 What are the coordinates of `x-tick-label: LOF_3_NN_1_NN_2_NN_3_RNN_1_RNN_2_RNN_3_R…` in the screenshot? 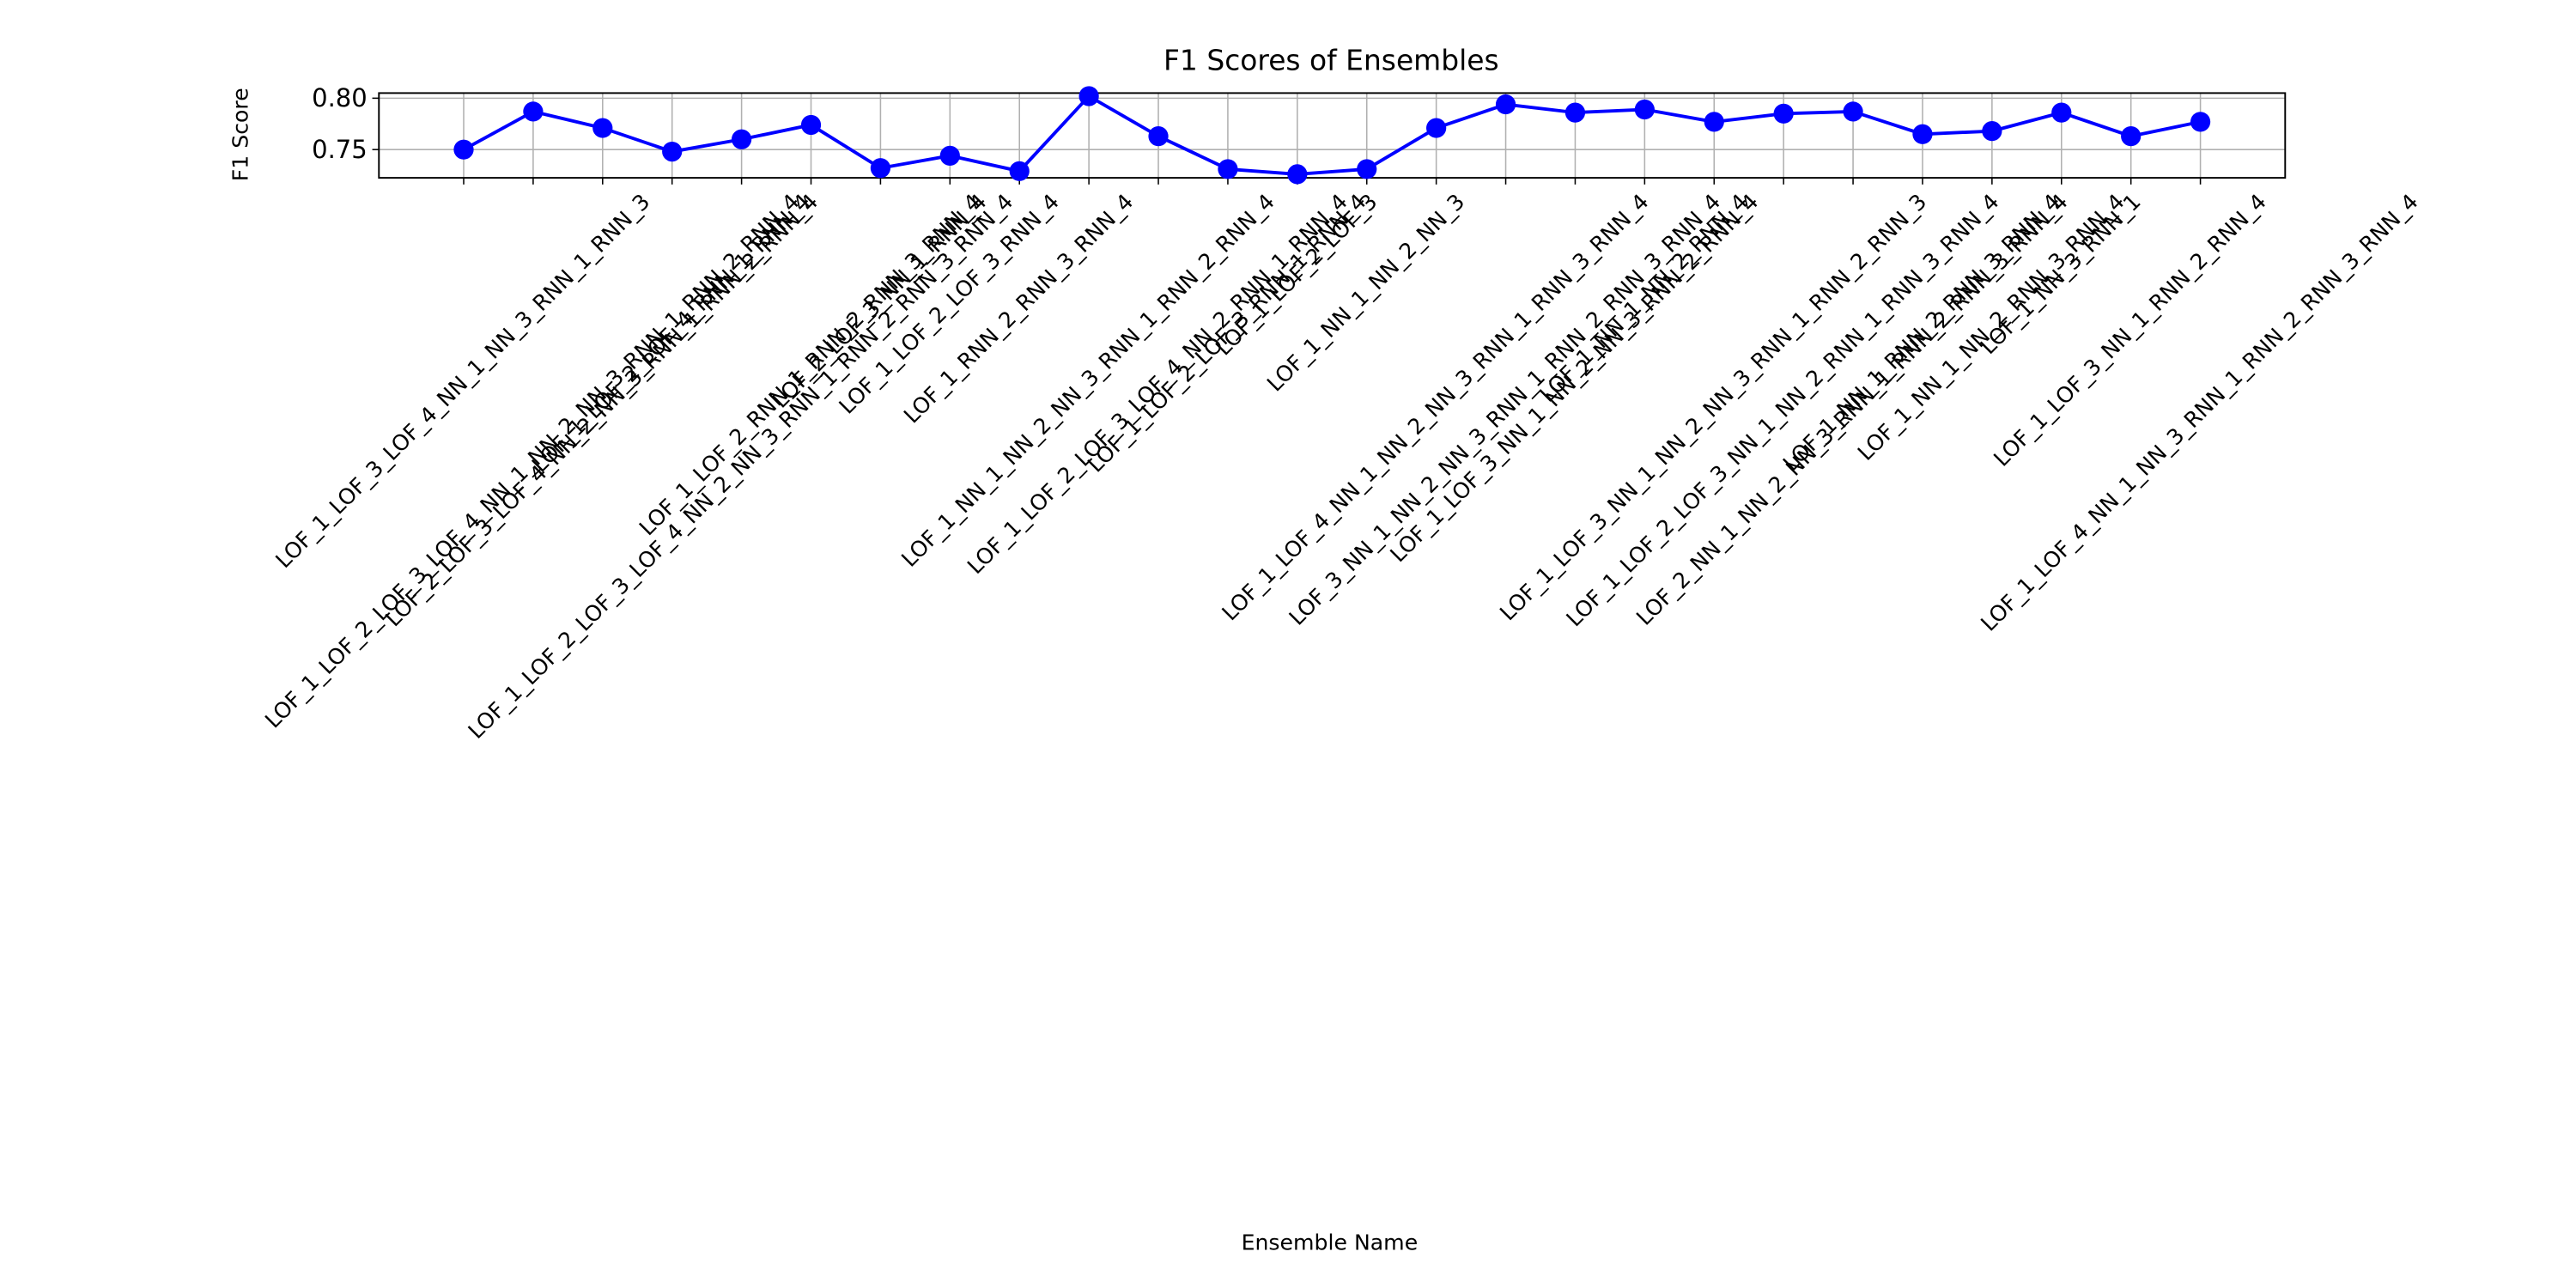 It's located at (1506, 409).